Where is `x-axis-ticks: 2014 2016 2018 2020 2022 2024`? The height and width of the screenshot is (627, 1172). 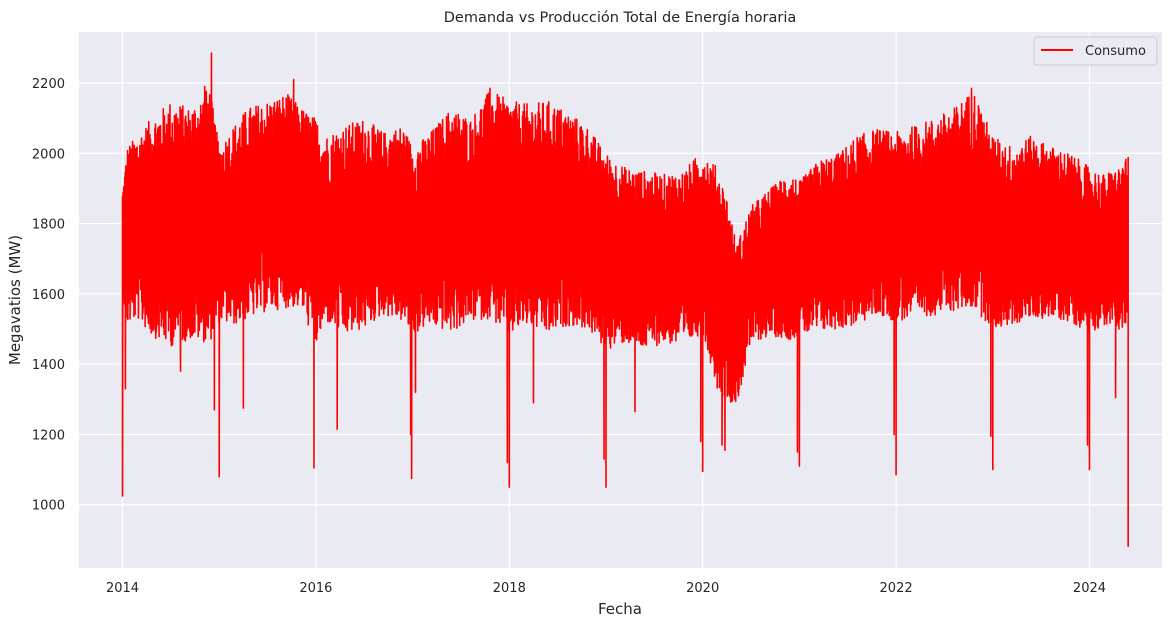
x-axis-ticks: 2014 2016 2018 2020 2022 2024 is located at coordinates (606, 588).